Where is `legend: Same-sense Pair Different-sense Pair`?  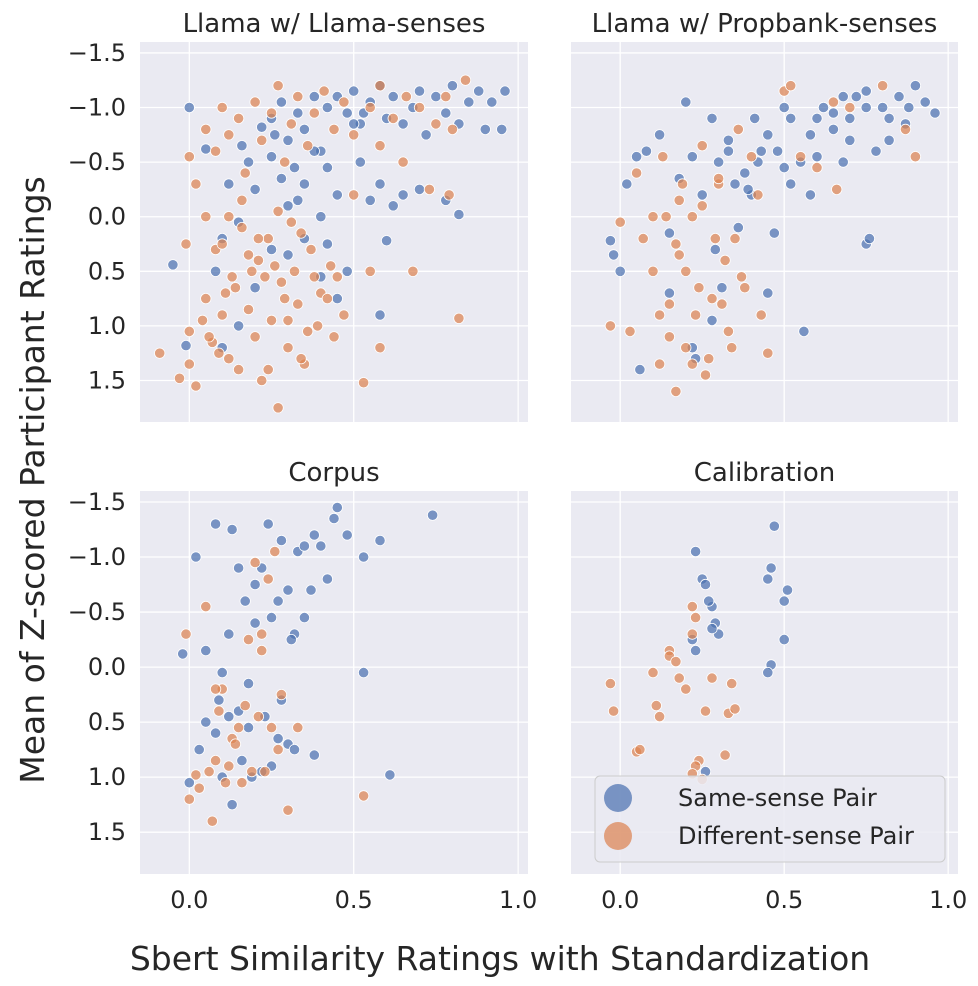 legend: Same-sense Pair Different-sense Pair is located at coordinates (770, 819).